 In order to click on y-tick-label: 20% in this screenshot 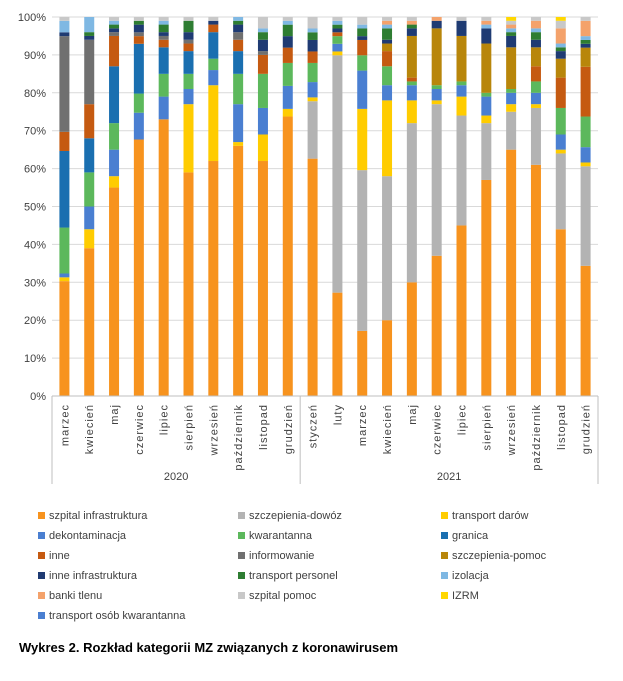, I will do `click(35, 321)`.